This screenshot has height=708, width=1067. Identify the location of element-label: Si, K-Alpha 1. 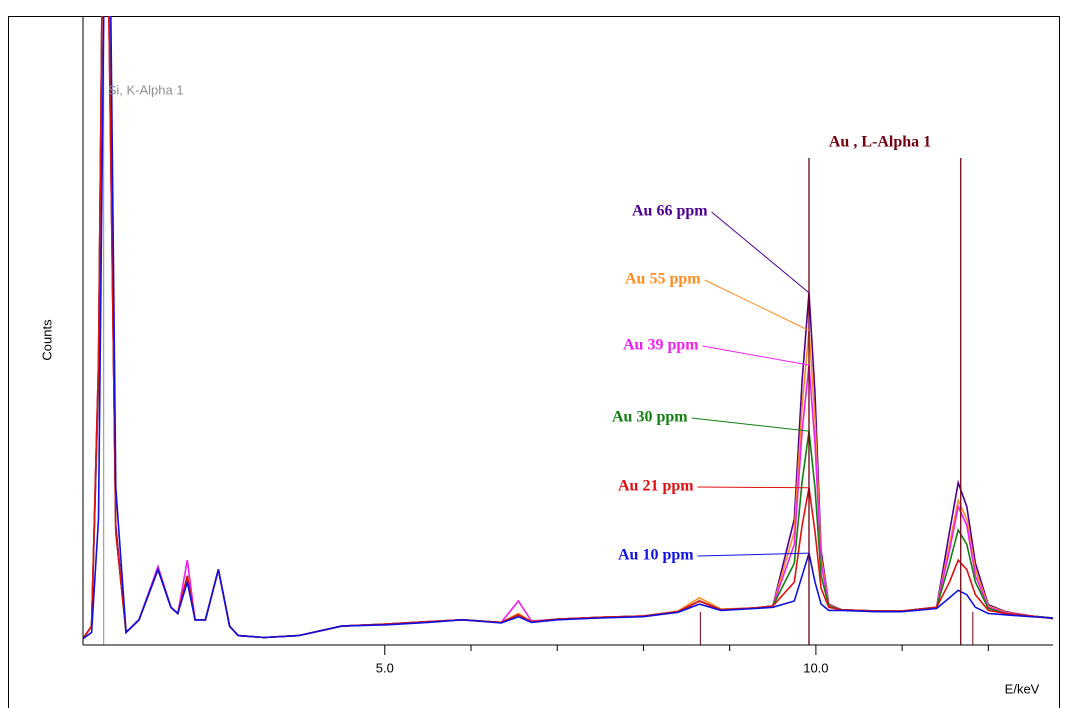
(146, 89).